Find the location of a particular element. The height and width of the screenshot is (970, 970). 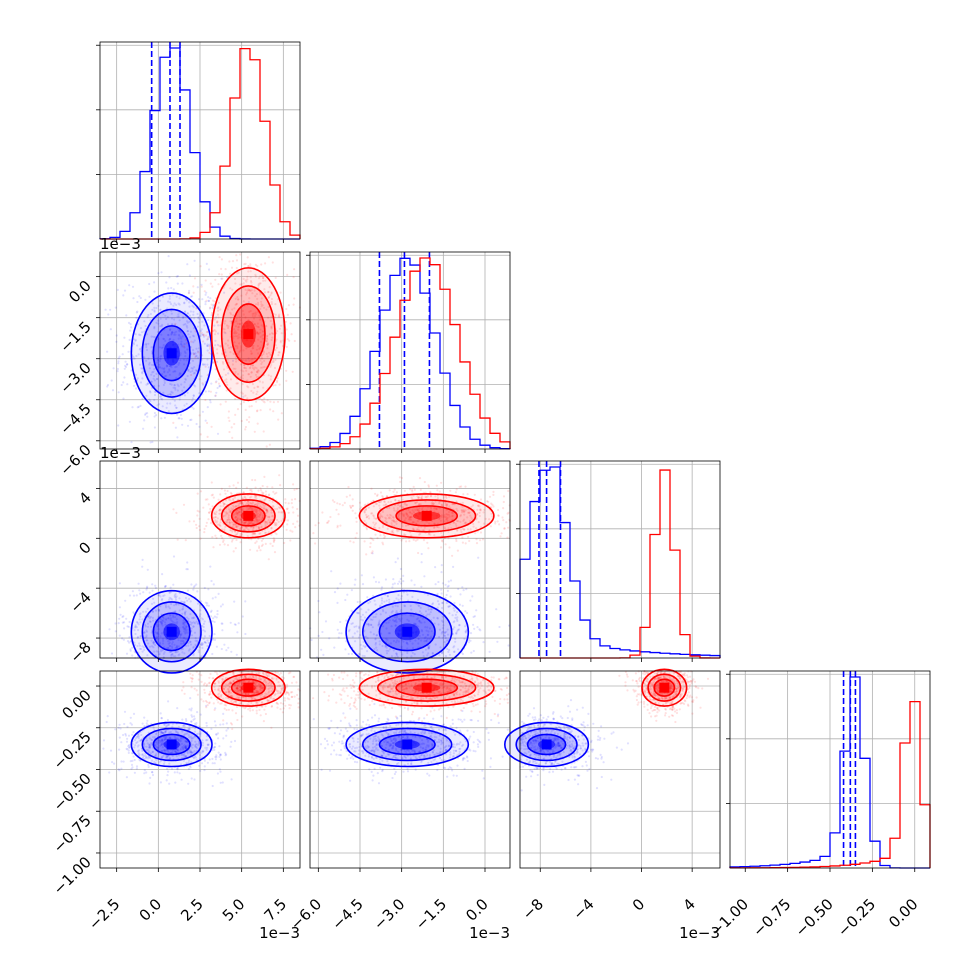

y-tick-1-0: −6.0 is located at coordinates (75, 460).